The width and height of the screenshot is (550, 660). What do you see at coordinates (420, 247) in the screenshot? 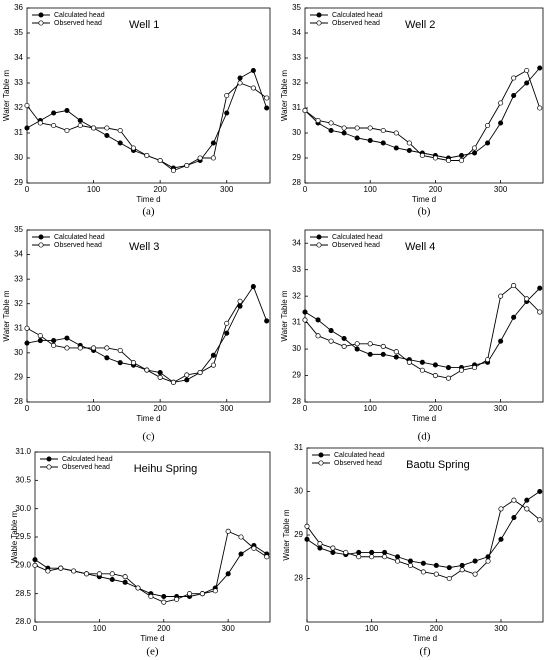
I see `chart-title: Well 4` at bounding box center [420, 247].